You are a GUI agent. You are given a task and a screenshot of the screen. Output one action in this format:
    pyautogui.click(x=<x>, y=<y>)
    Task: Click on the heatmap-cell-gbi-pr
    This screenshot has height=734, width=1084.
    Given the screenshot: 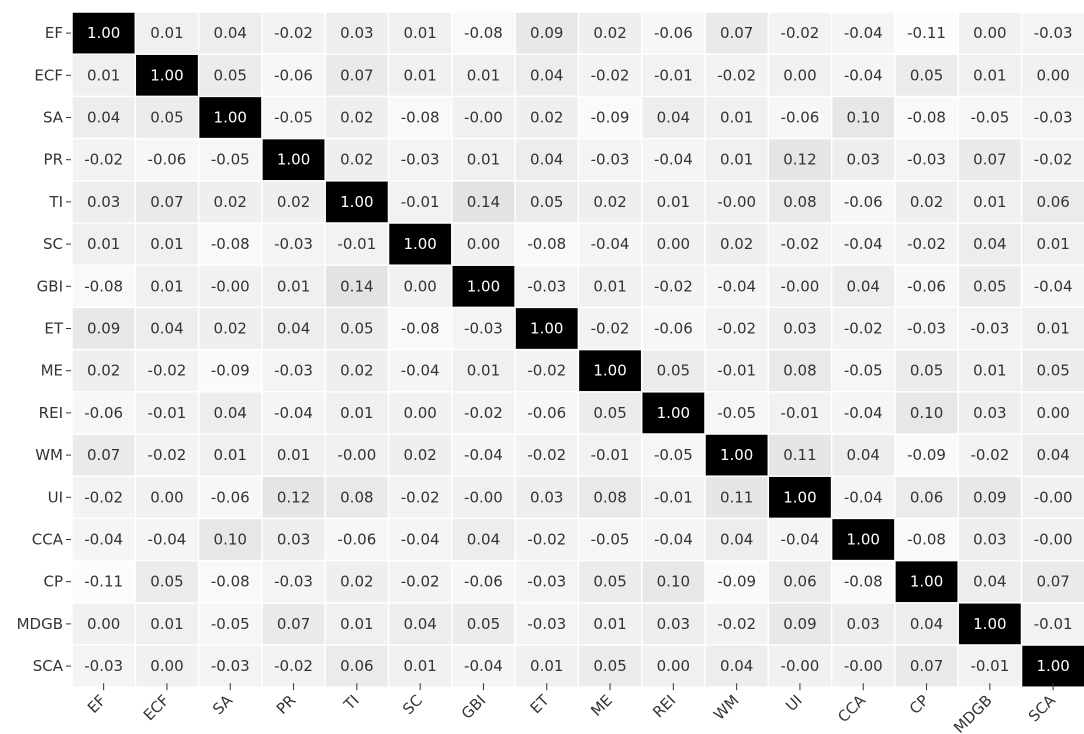 What is the action you would take?
    pyautogui.click(x=293, y=286)
    